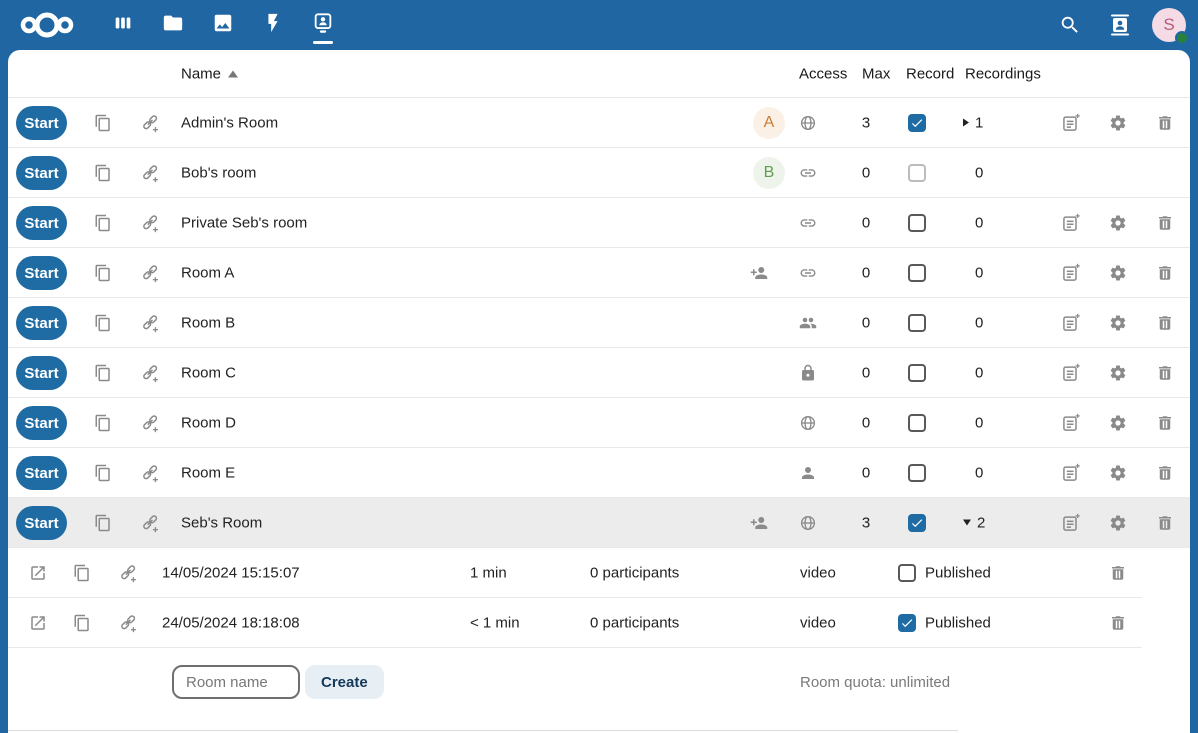  I want to click on nav-item-files, so click(173, 25).